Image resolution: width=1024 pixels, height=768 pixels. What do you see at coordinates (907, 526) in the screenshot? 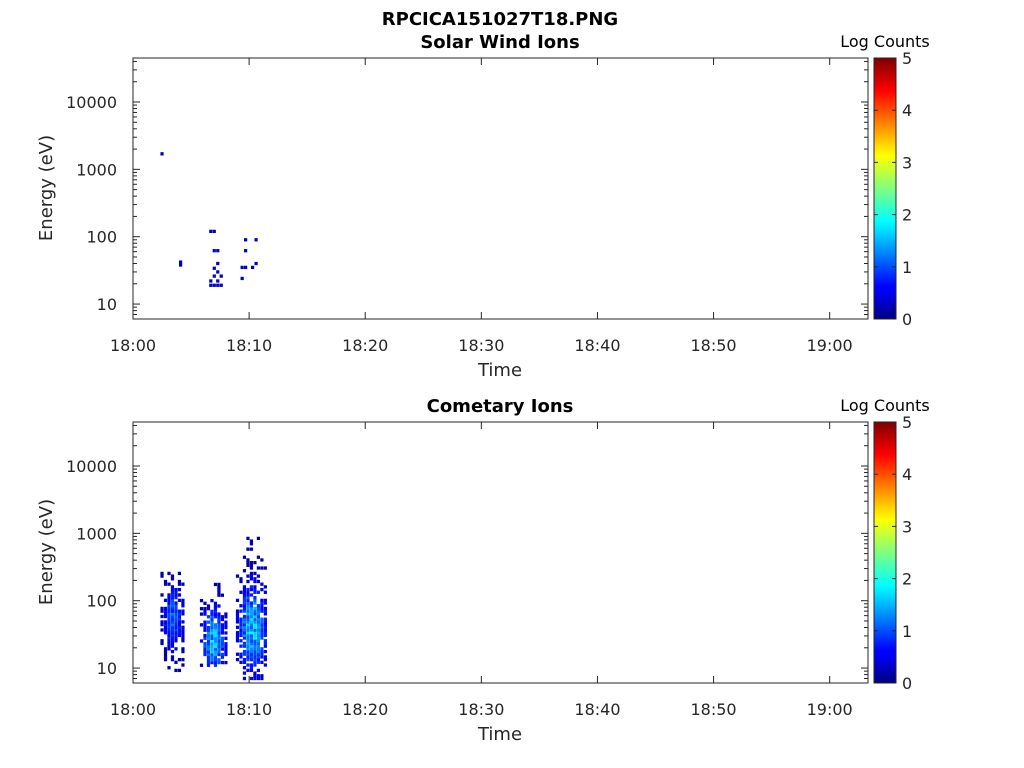
I see `colorbar-tick-label: 3` at bounding box center [907, 526].